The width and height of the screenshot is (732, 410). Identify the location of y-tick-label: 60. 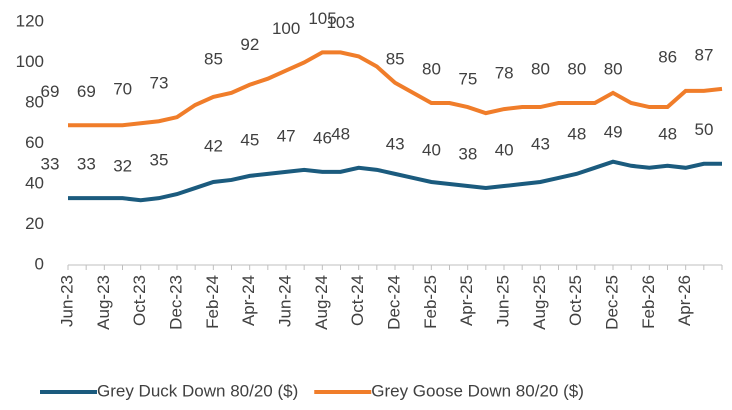
(34, 142).